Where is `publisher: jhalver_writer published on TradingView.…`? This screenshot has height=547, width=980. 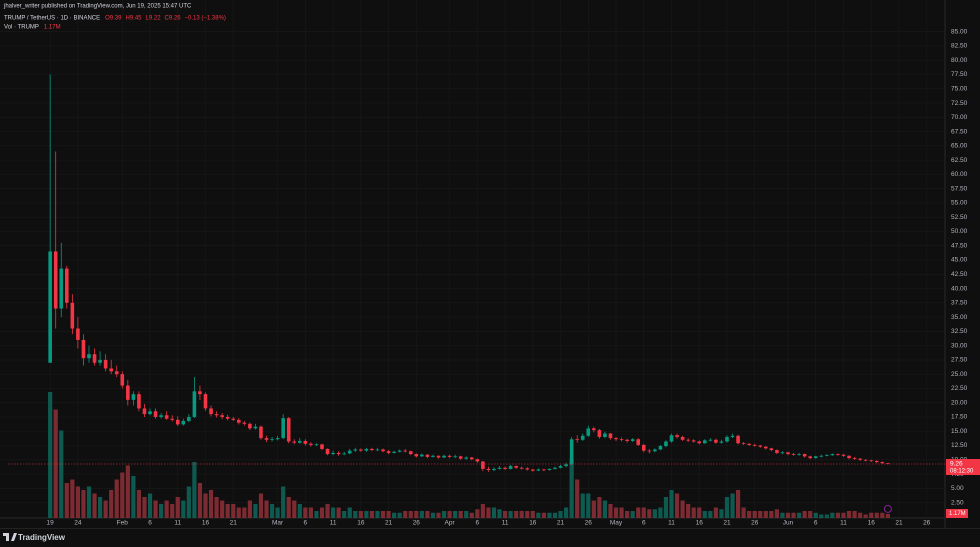
publisher: jhalver_writer published on TradingView.… is located at coordinates (97, 7).